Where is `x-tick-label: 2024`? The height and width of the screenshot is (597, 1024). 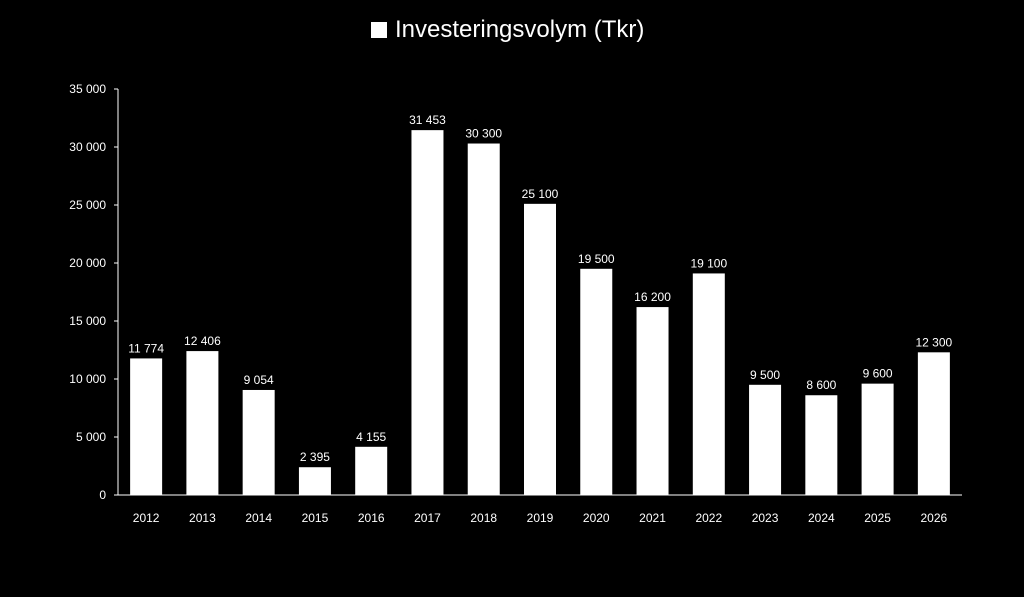
x-tick-label: 2024 is located at coordinates (821, 518).